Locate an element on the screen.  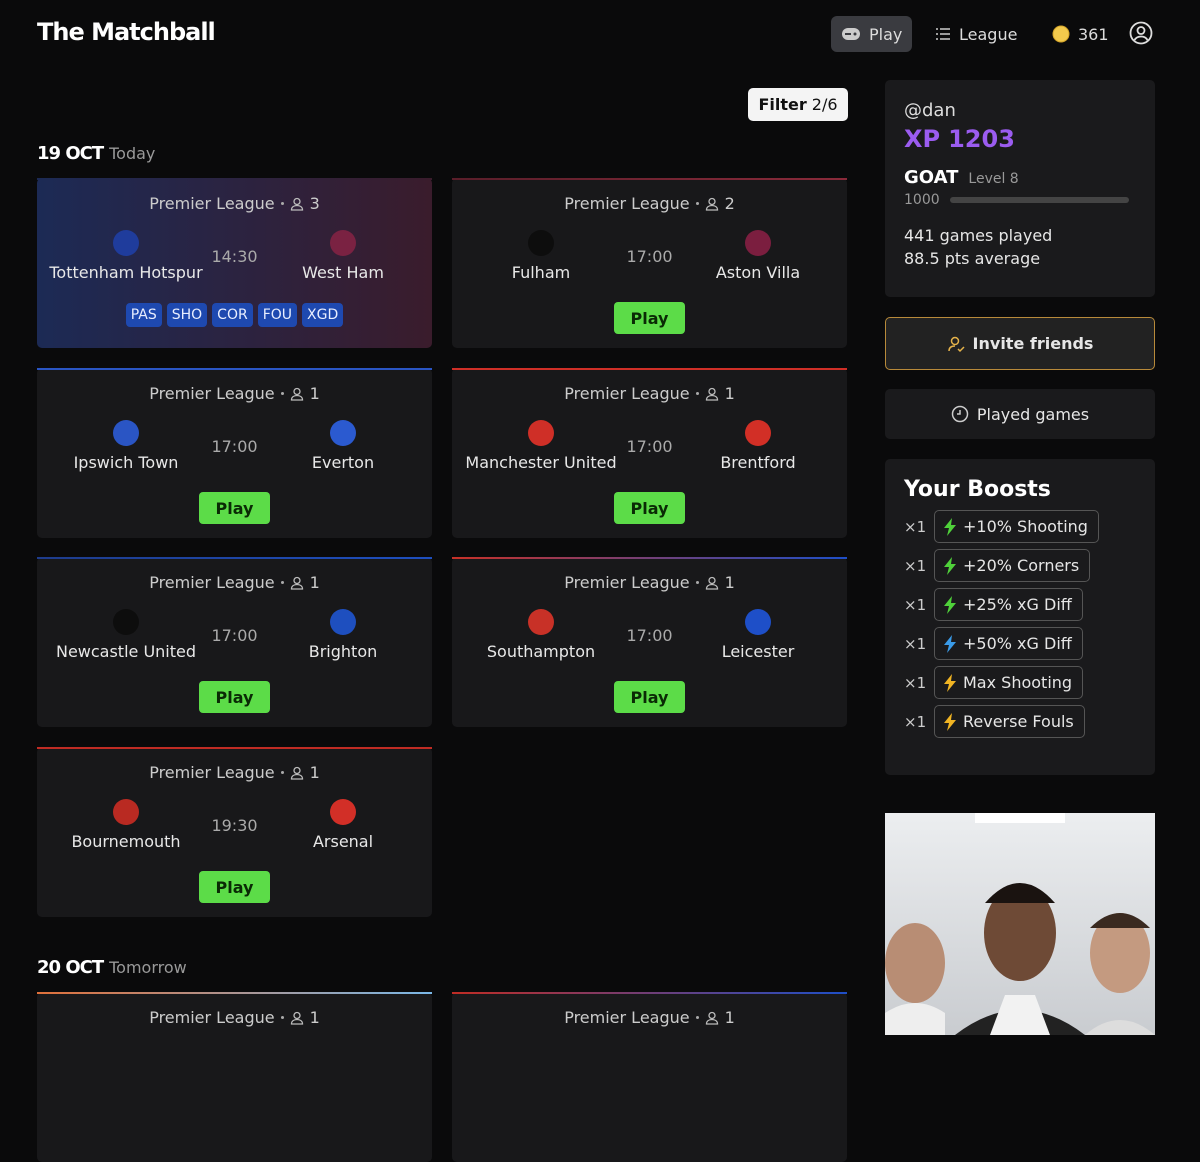
boost-label: +50% xG Diff is located at coordinates (1017, 643).